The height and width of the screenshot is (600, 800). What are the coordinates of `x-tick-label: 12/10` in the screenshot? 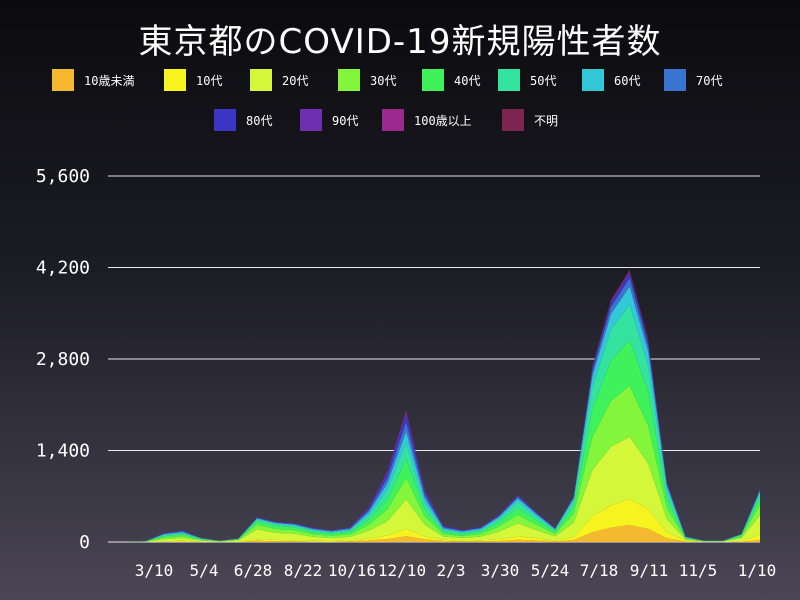 It's located at (402, 570).